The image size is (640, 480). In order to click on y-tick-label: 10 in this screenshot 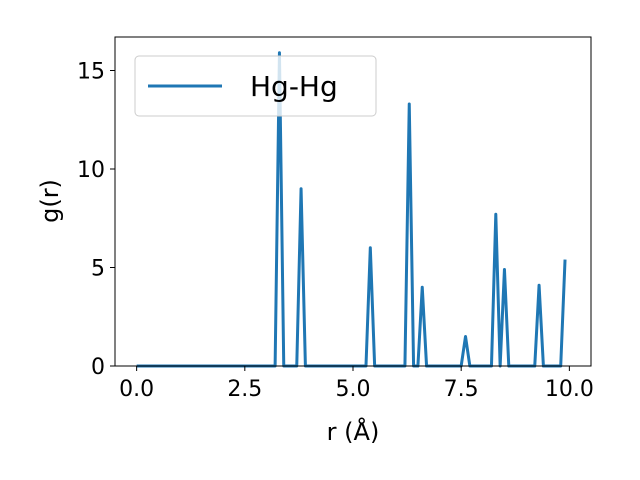, I will do `click(91, 170)`.